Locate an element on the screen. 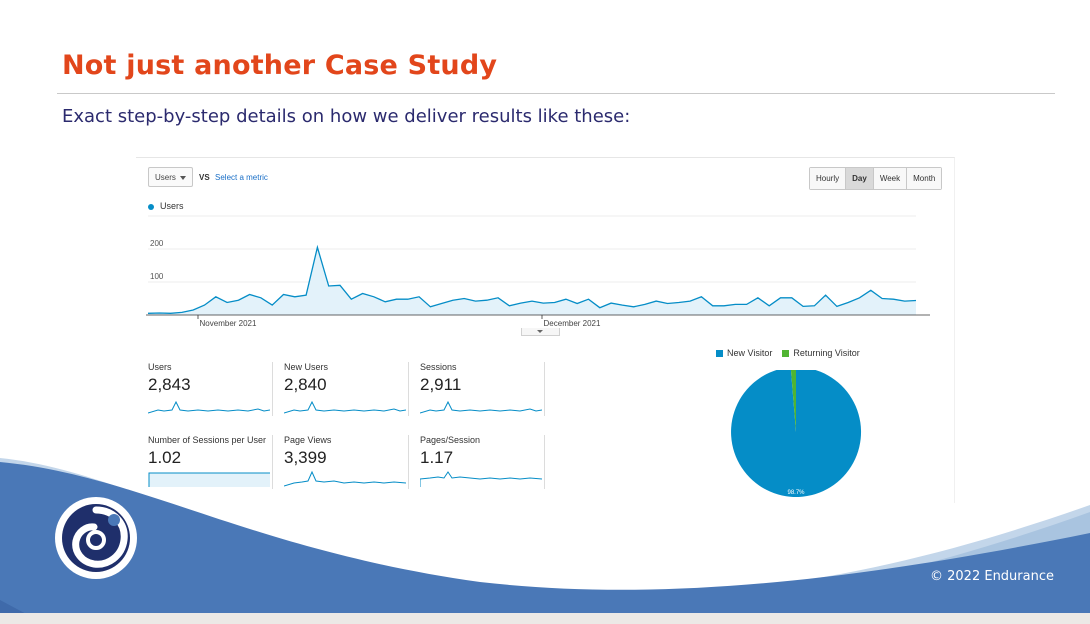 This screenshot has width=1090, height=624. x-tick-label: December 2021 is located at coordinates (572, 323).